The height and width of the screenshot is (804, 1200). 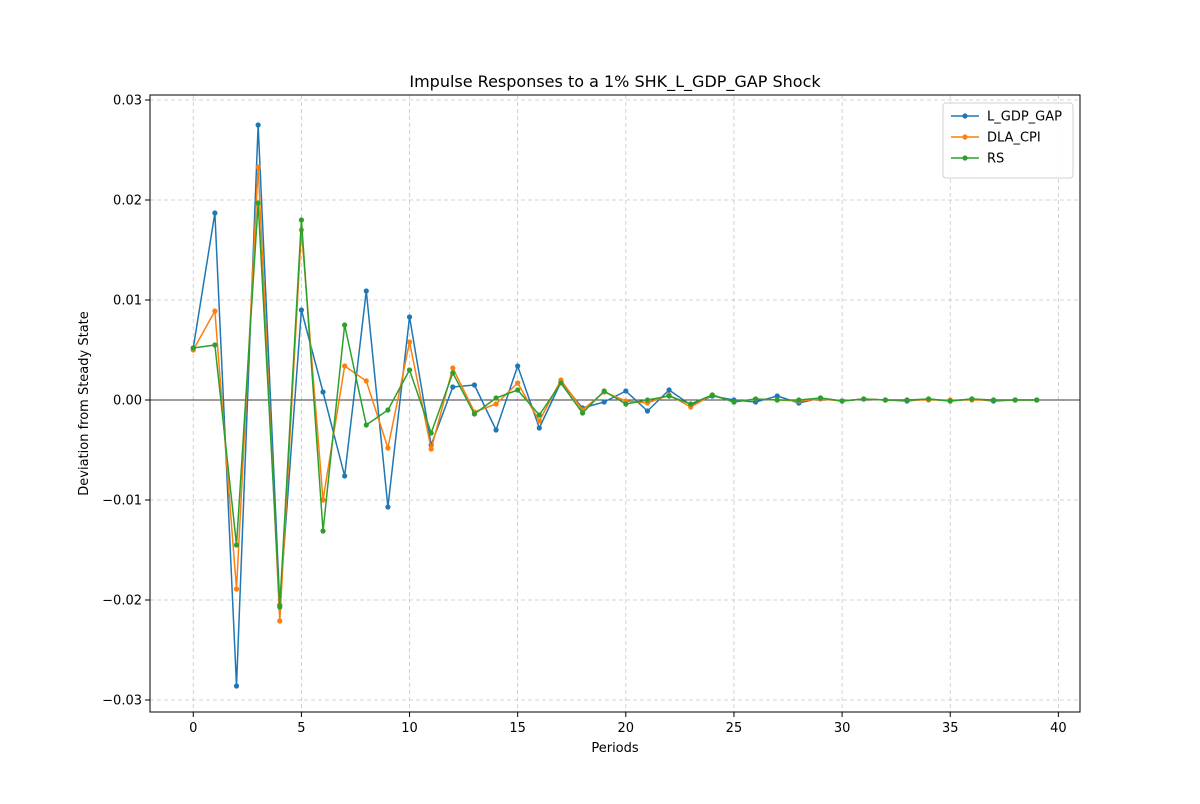 I want to click on x-tick-label: 5, so click(x=301, y=728).